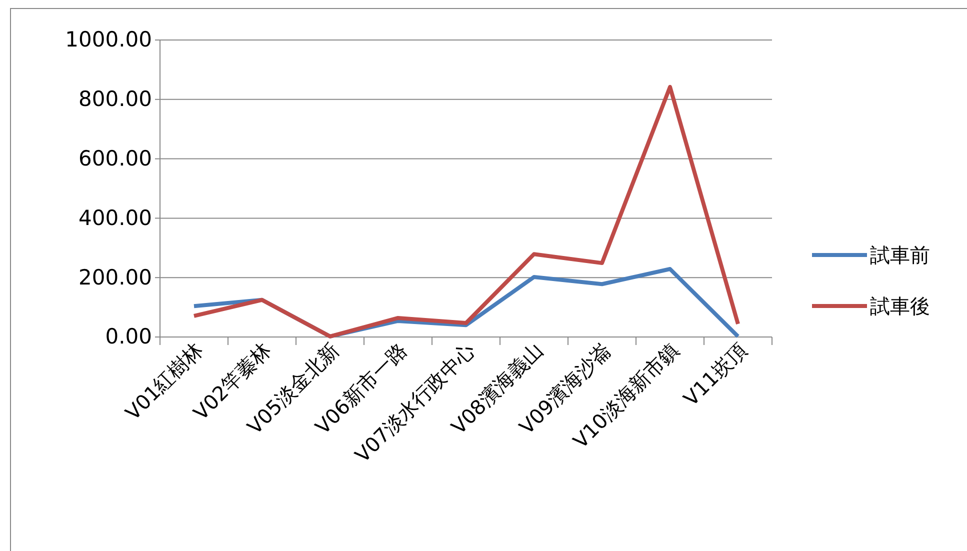 This screenshot has width=967, height=551. What do you see at coordinates (115, 218) in the screenshot?
I see `y-tick-label: 400.00` at bounding box center [115, 218].